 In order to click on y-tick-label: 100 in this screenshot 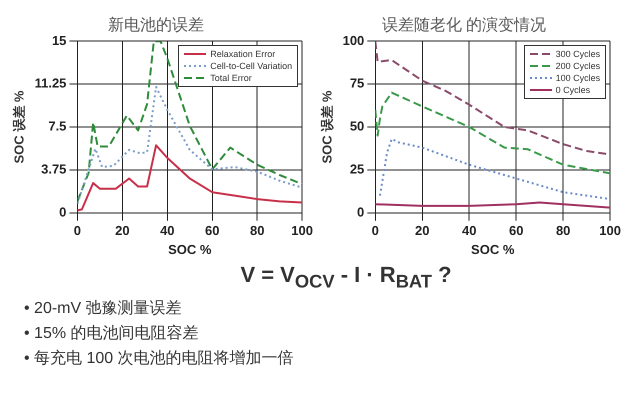, I will do `click(353, 40)`.